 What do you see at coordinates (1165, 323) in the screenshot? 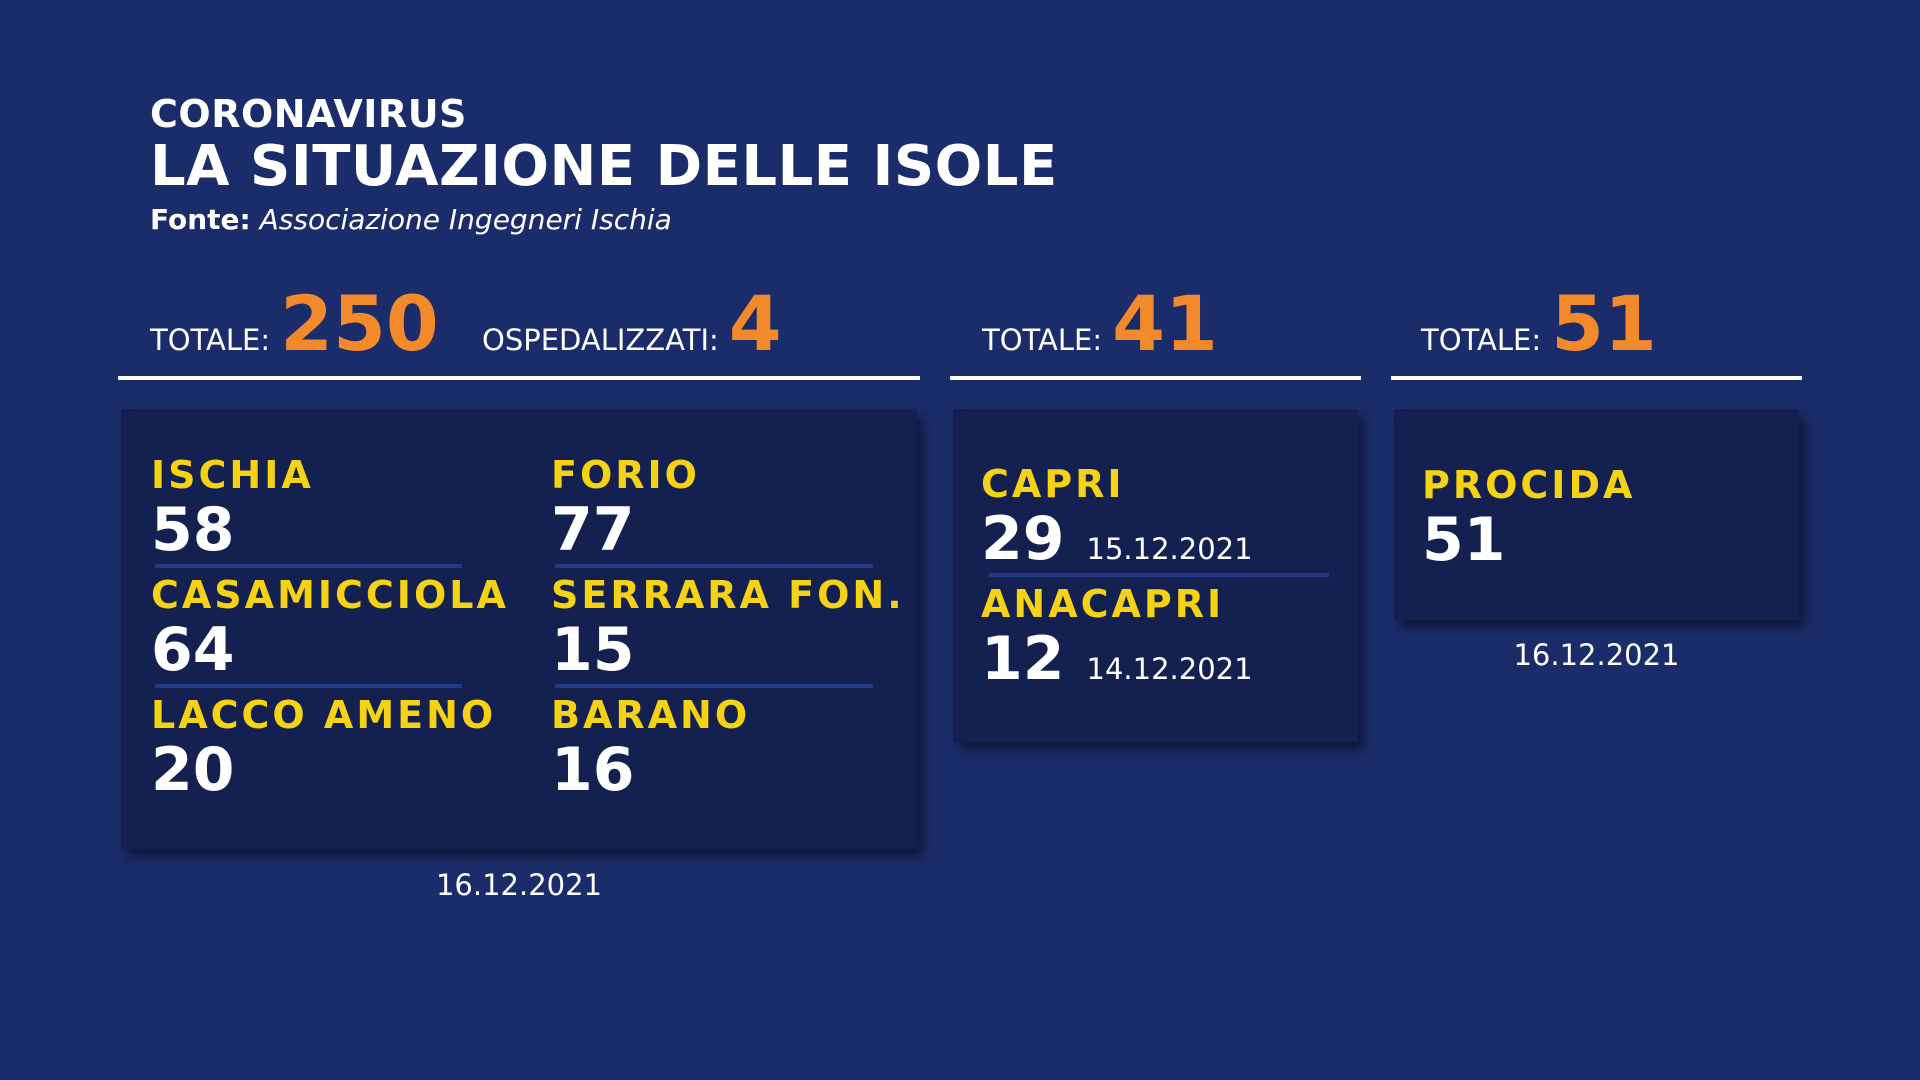
I see `total-value: 41` at bounding box center [1165, 323].